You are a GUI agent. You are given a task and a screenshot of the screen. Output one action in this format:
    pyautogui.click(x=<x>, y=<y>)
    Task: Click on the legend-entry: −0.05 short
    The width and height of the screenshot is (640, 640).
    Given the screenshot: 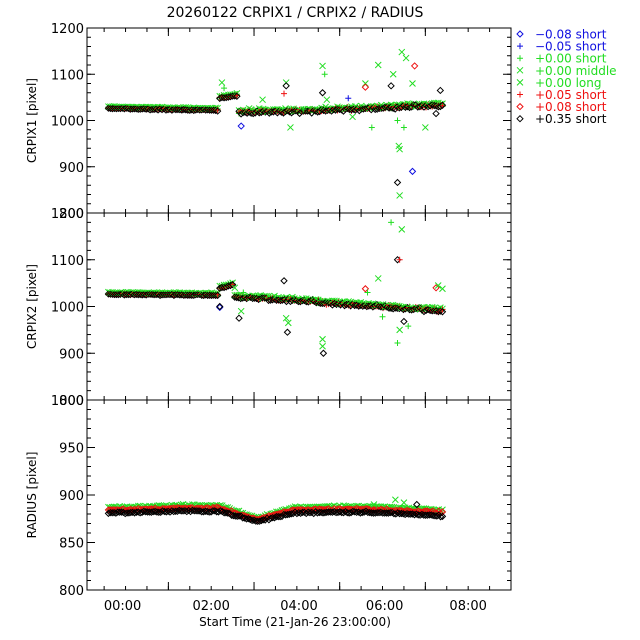 What is the action you would take?
    pyautogui.click(x=562, y=47)
    